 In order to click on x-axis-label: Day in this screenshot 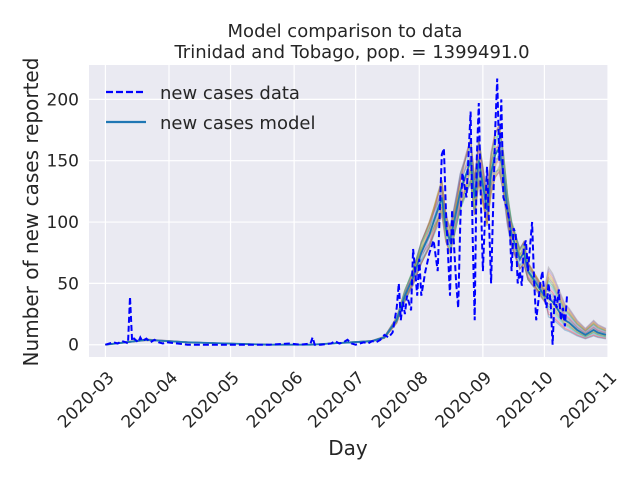, I will do `click(348, 448)`.